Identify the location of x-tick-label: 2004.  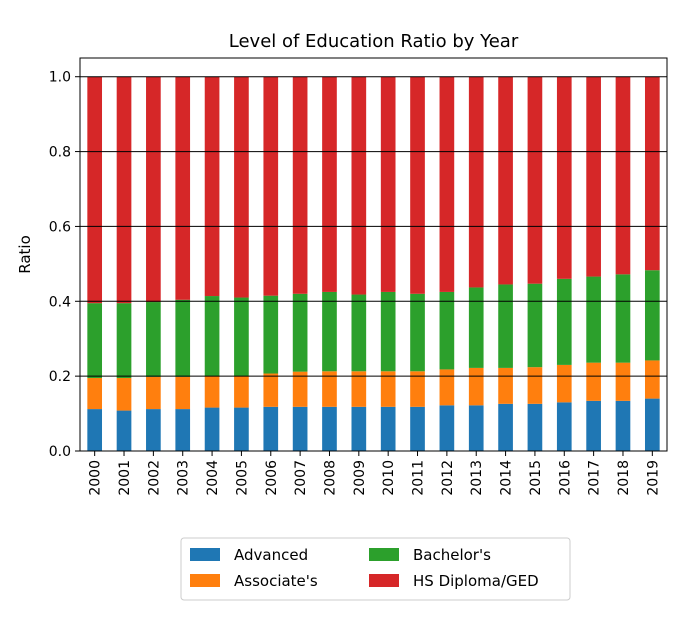
(213, 478).